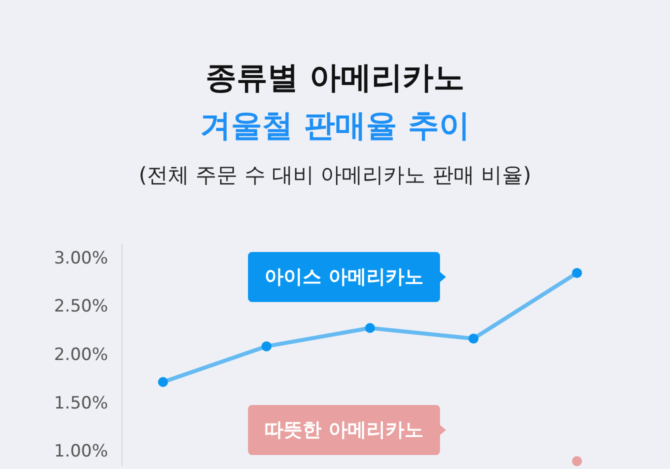 This screenshot has height=469, width=670. I want to click on chart-title: 종류별 아메리카노, so click(335, 78).